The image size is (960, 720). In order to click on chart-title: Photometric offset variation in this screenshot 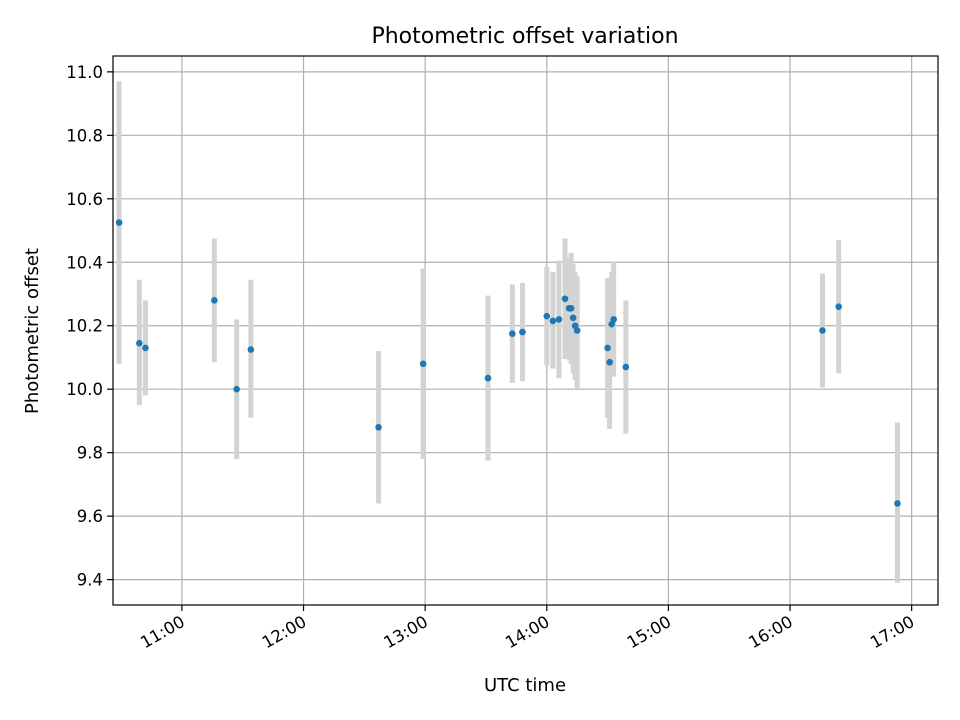, I will do `click(524, 36)`.